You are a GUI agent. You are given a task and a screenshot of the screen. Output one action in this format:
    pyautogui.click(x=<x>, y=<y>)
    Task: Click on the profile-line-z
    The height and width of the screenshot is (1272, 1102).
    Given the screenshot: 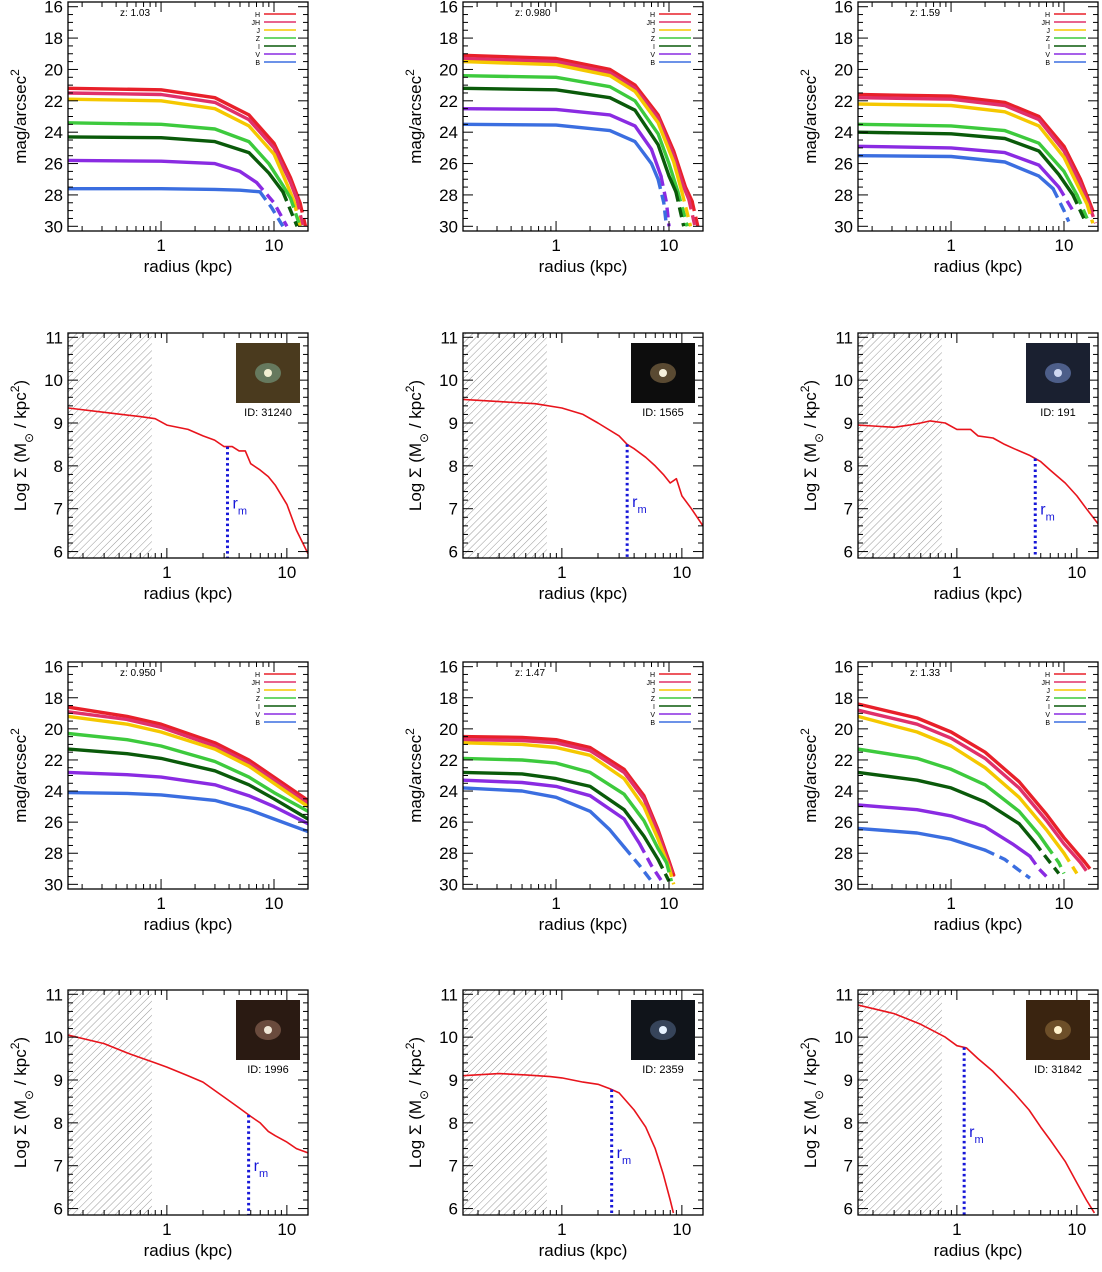 What is the action you would take?
    pyautogui.click(x=953, y=797)
    